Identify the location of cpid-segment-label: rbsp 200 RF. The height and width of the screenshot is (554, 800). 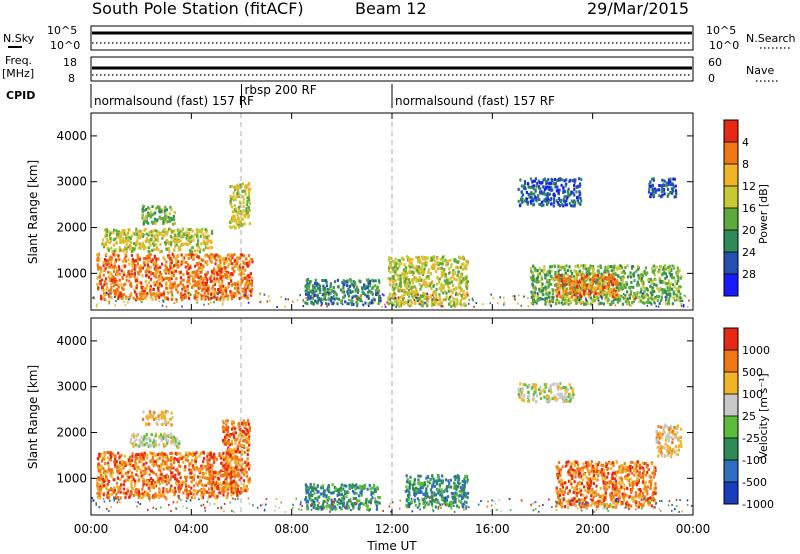
(281, 90).